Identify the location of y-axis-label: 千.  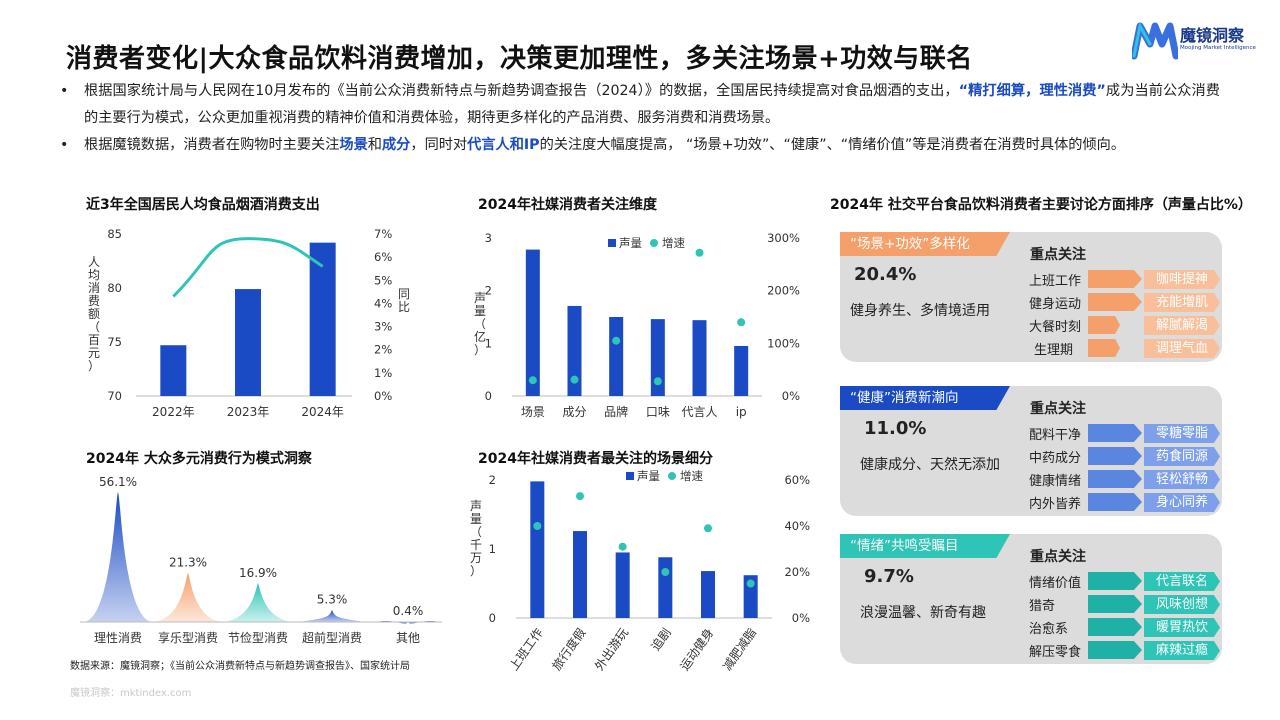
(476, 545).